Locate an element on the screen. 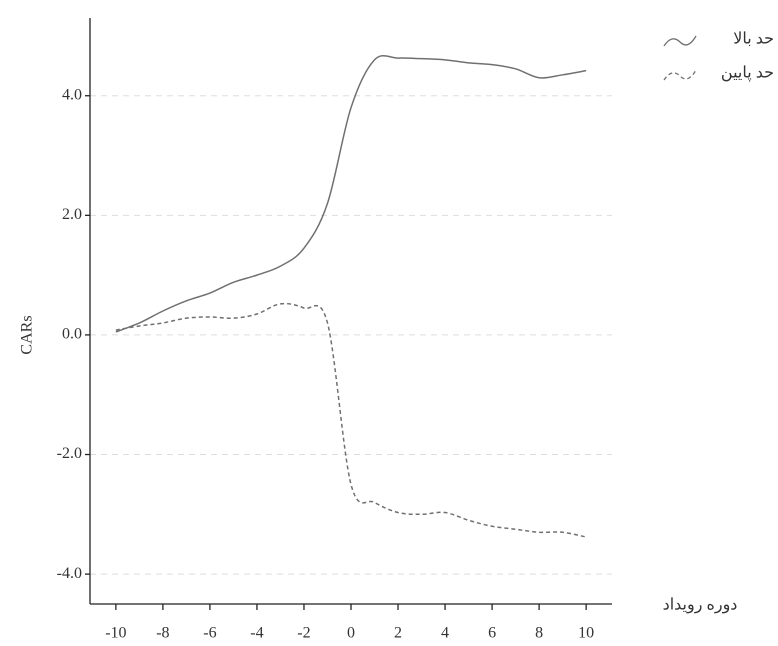  y-tick-label: -4.0 is located at coordinates (69, 573).